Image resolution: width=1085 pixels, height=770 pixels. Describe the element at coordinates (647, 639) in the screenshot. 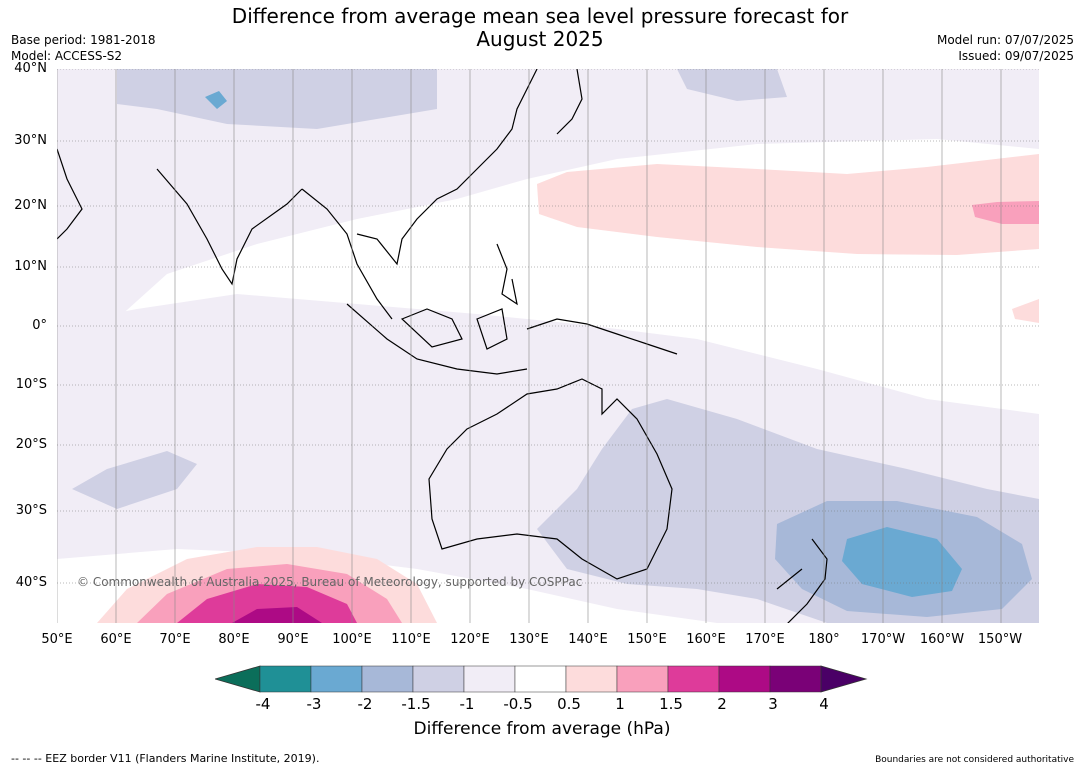

I see `lon-label-150e: 150°E` at that location.